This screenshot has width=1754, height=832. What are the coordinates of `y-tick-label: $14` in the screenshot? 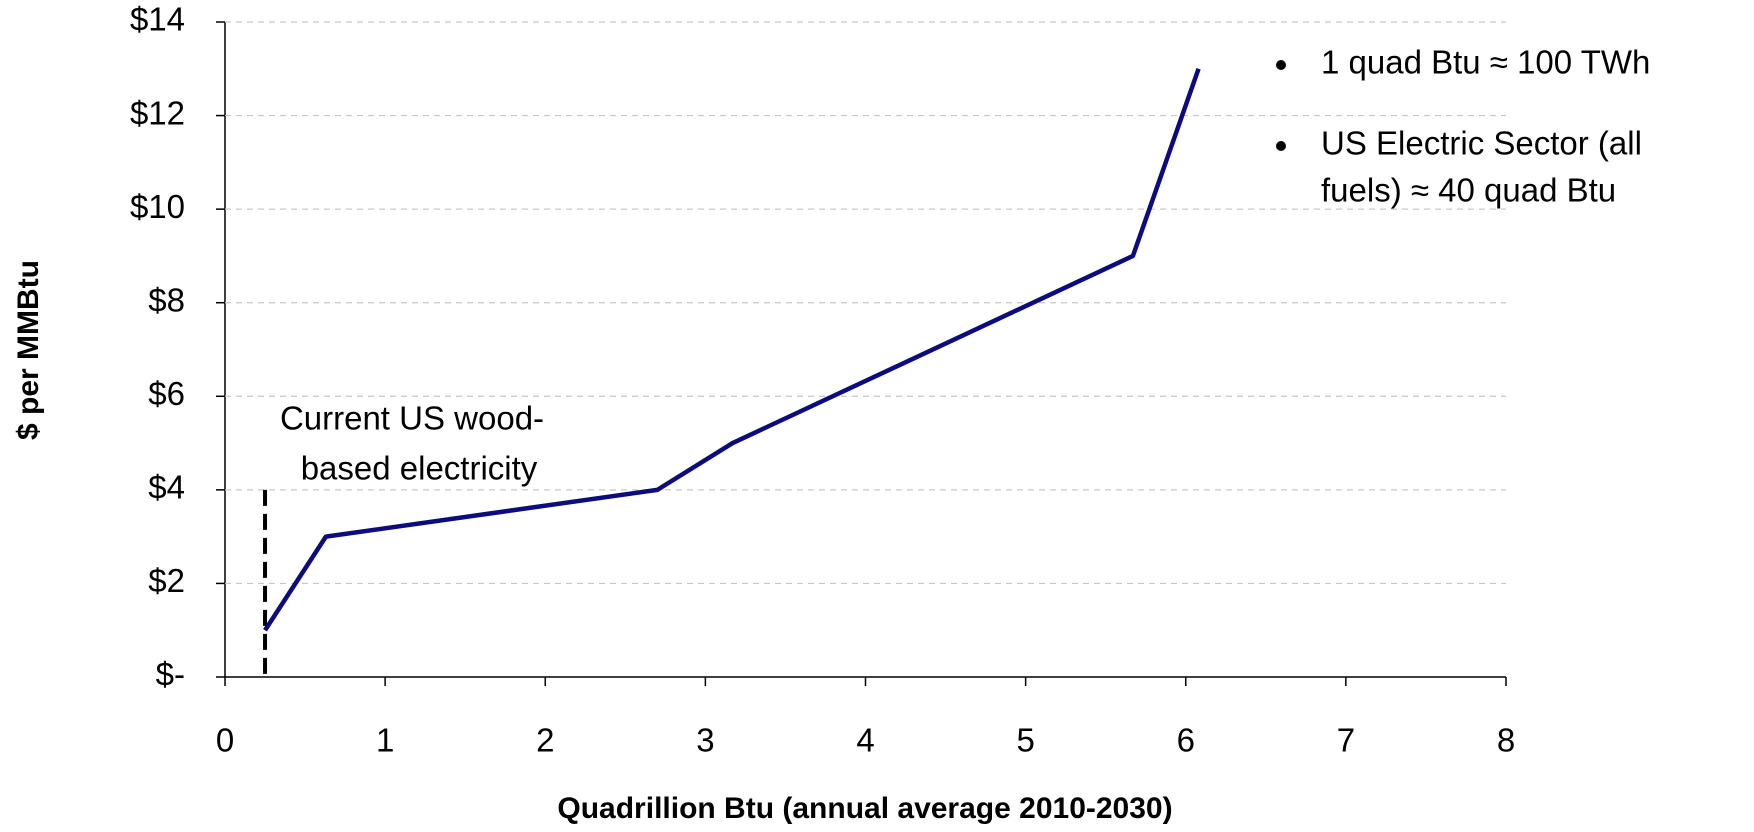 It's located at (157, 19).